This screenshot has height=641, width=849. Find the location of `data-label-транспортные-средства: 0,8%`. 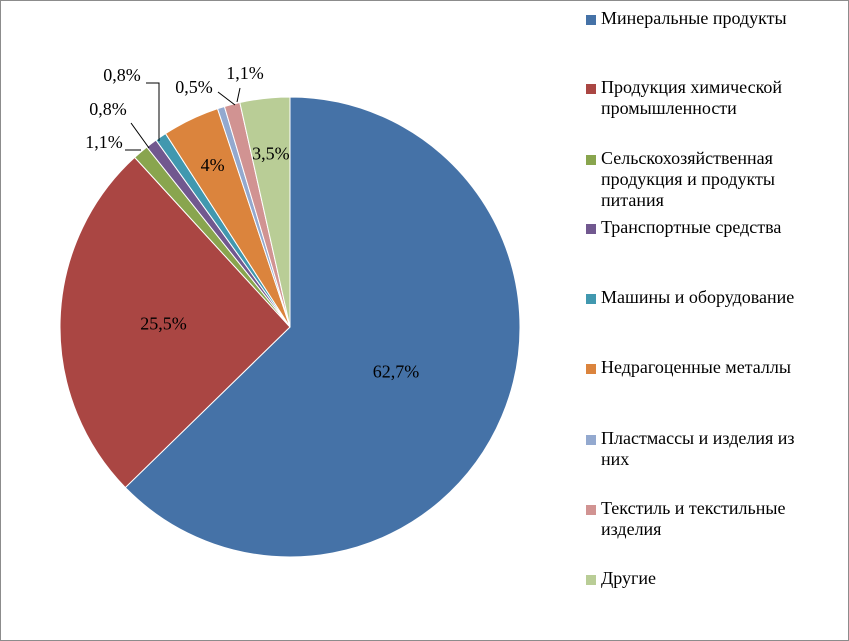

data-label-транспортные-средства: 0,8% is located at coordinates (108, 109).